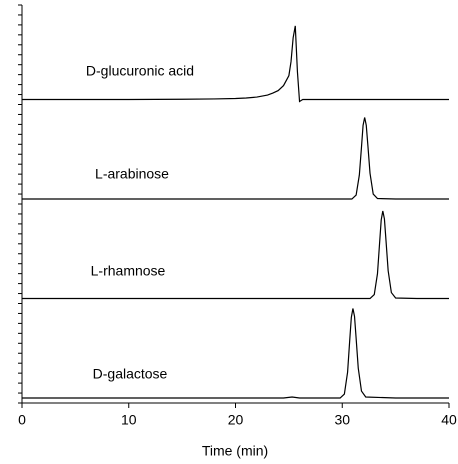 The image size is (458, 464). Describe the element at coordinates (128, 271) in the screenshot. I see `peak-label: L-rhamnose` at that location.